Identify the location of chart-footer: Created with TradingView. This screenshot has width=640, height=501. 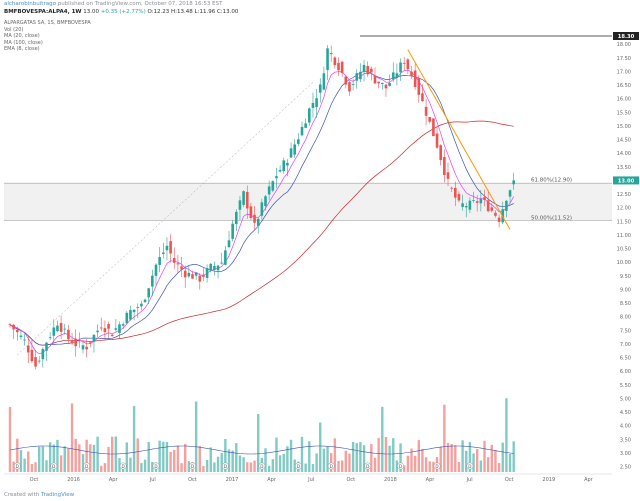
(39, 495).